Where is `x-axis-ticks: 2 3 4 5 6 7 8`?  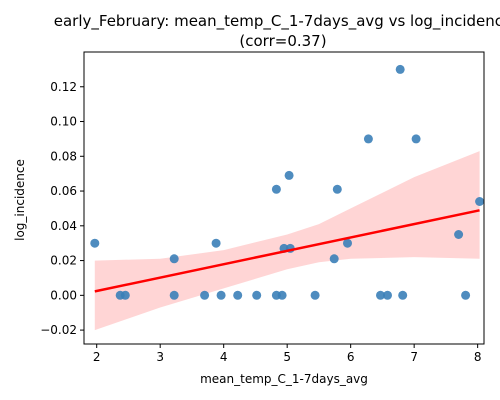 x-axis-ticks: 2 3 4 5 6 7 8 is located at coordinates (287, 354).